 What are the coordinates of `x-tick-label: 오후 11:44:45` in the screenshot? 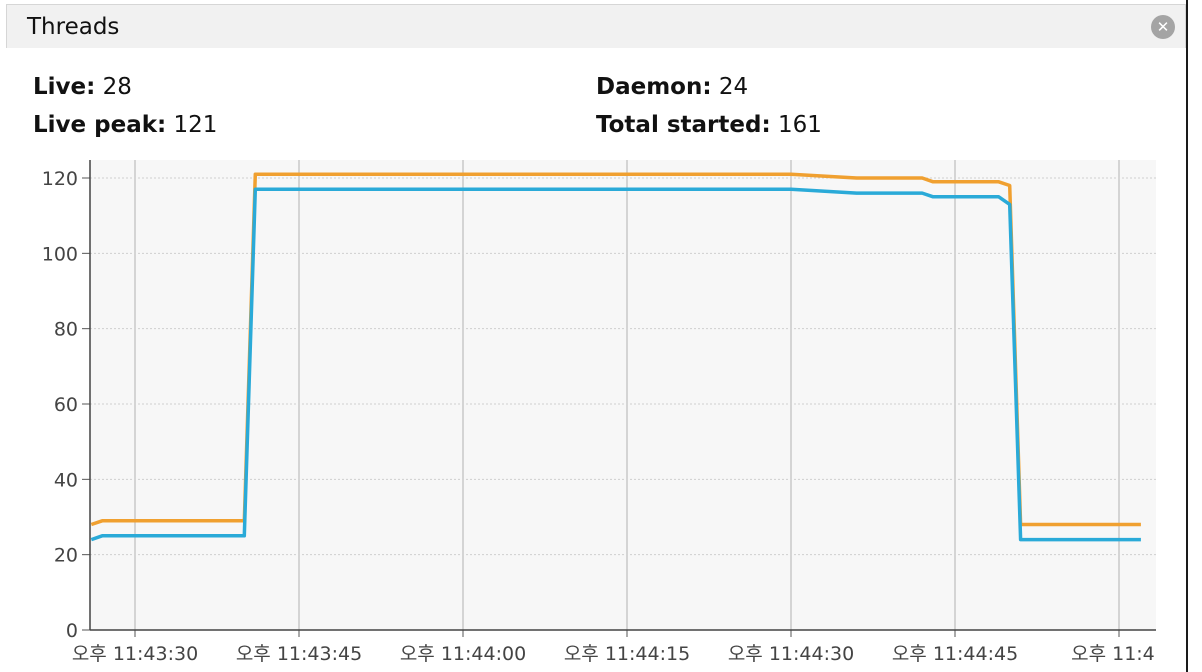 It's located at (955, 654).